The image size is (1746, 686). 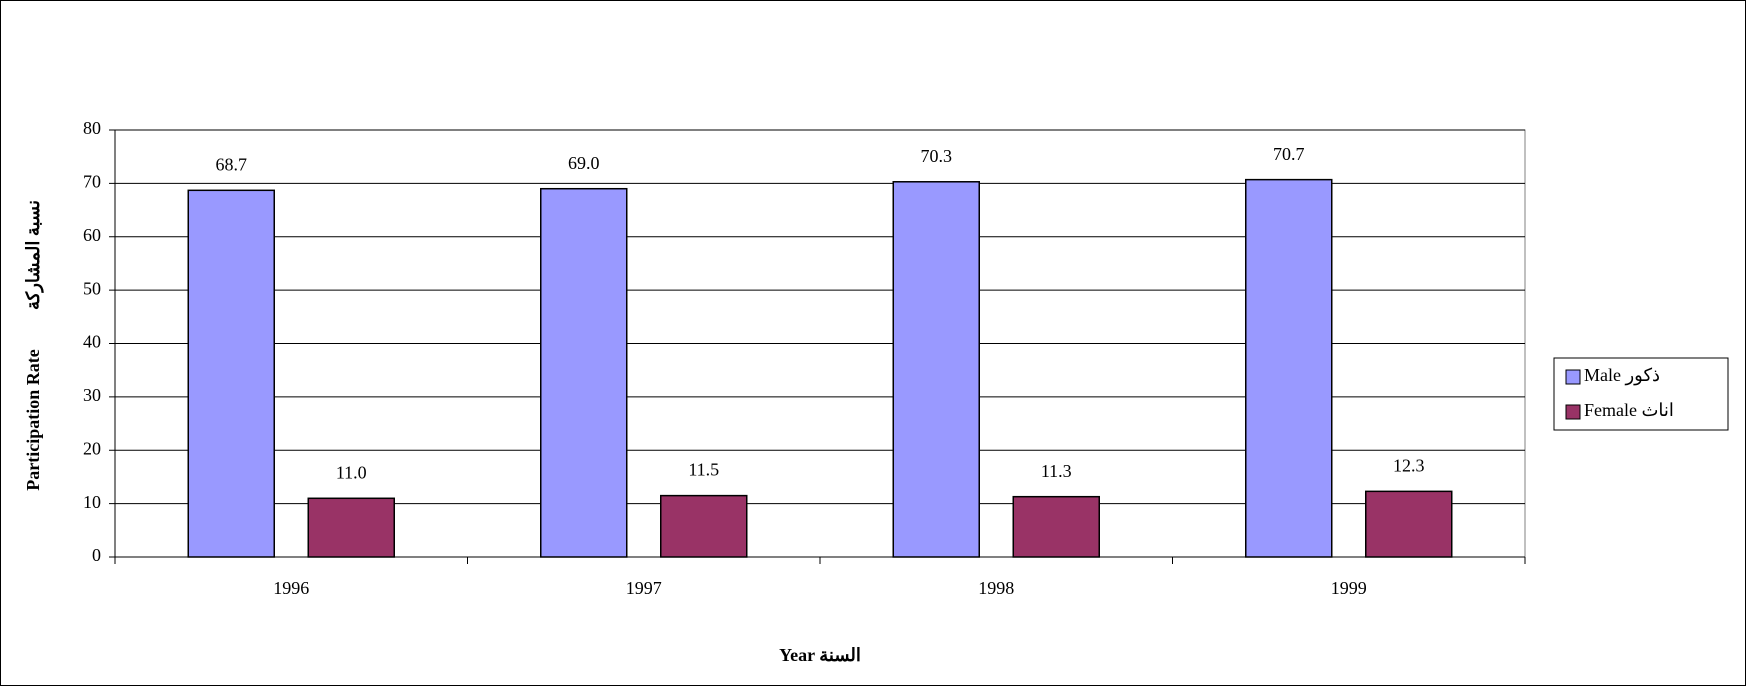 What do you see at coordinates (1289, 154) in the screenshot?
I see `data-label: 70.7` at bounding box center [1289, 154].